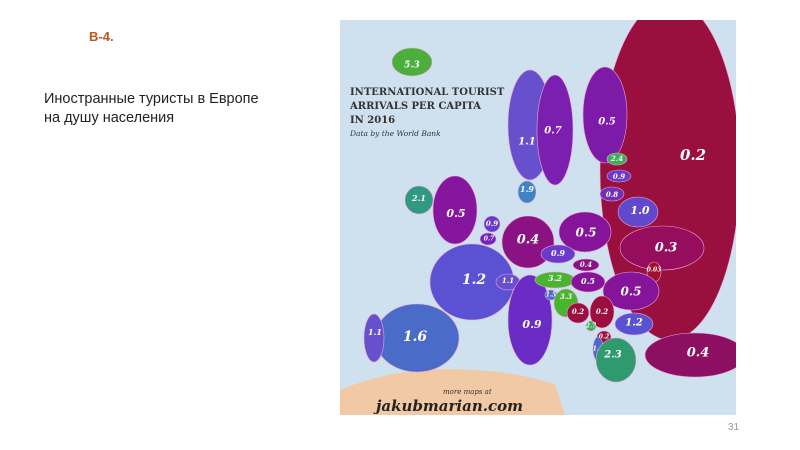 The width and height of the screenshot is (800, 450). I want to click on country-ukraine: 0.3, so click(662, 248).